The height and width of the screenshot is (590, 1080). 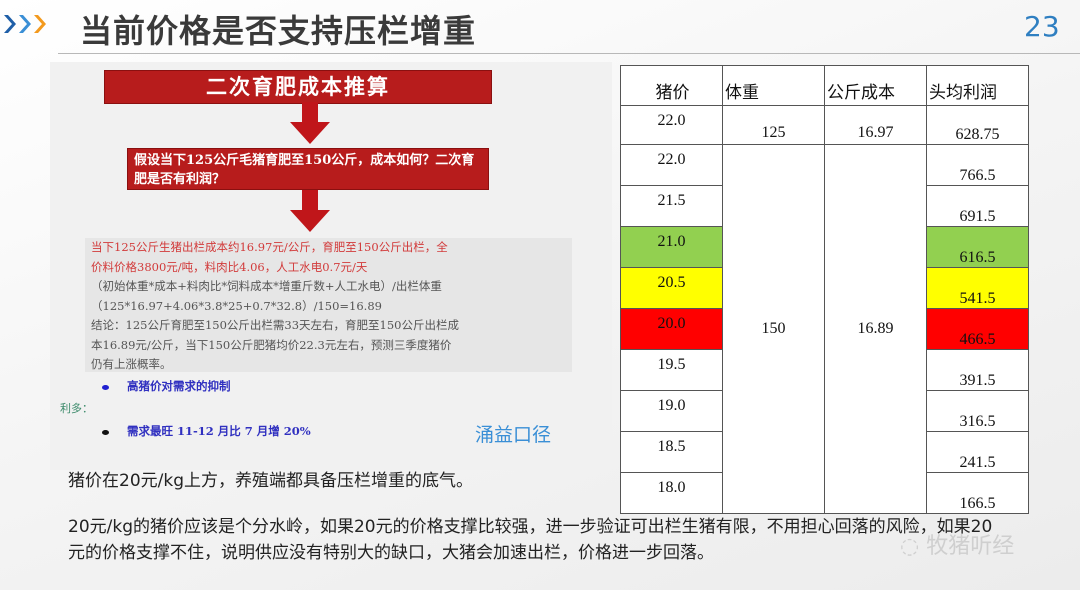 What do you see at coordinates (269, 247) in the screenshot?
I see `calc-line: 当下125公斤生猪出栏成本约16.97元/公斤，育肥至150公斤出栏，全` at bounding box center [269, 247].